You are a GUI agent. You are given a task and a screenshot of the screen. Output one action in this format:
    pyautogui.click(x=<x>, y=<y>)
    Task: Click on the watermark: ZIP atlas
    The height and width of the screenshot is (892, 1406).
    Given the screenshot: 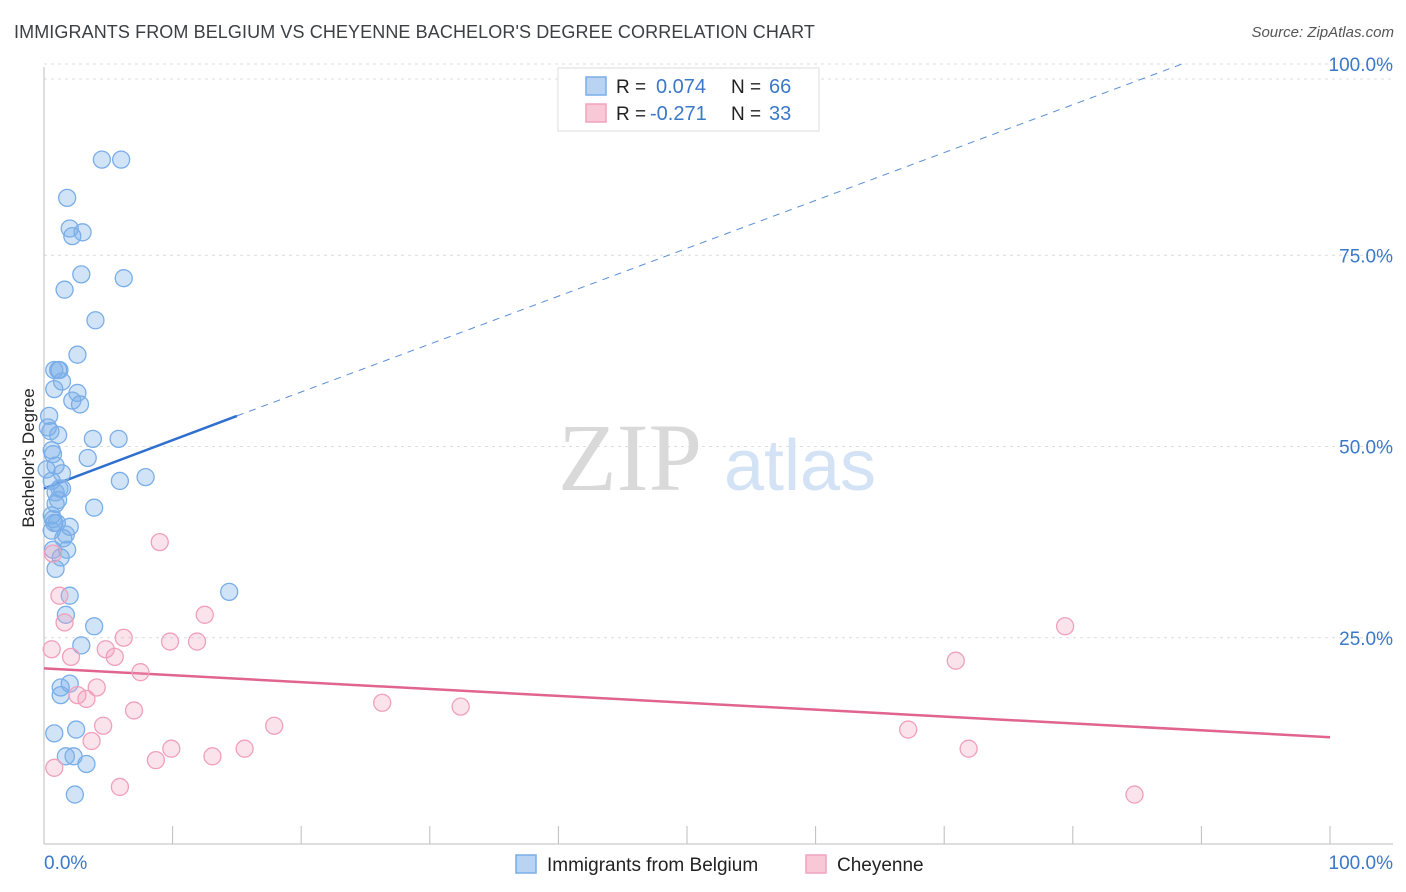 What is the action you would take?
    pyautogui.click(x=717, y=457)
    